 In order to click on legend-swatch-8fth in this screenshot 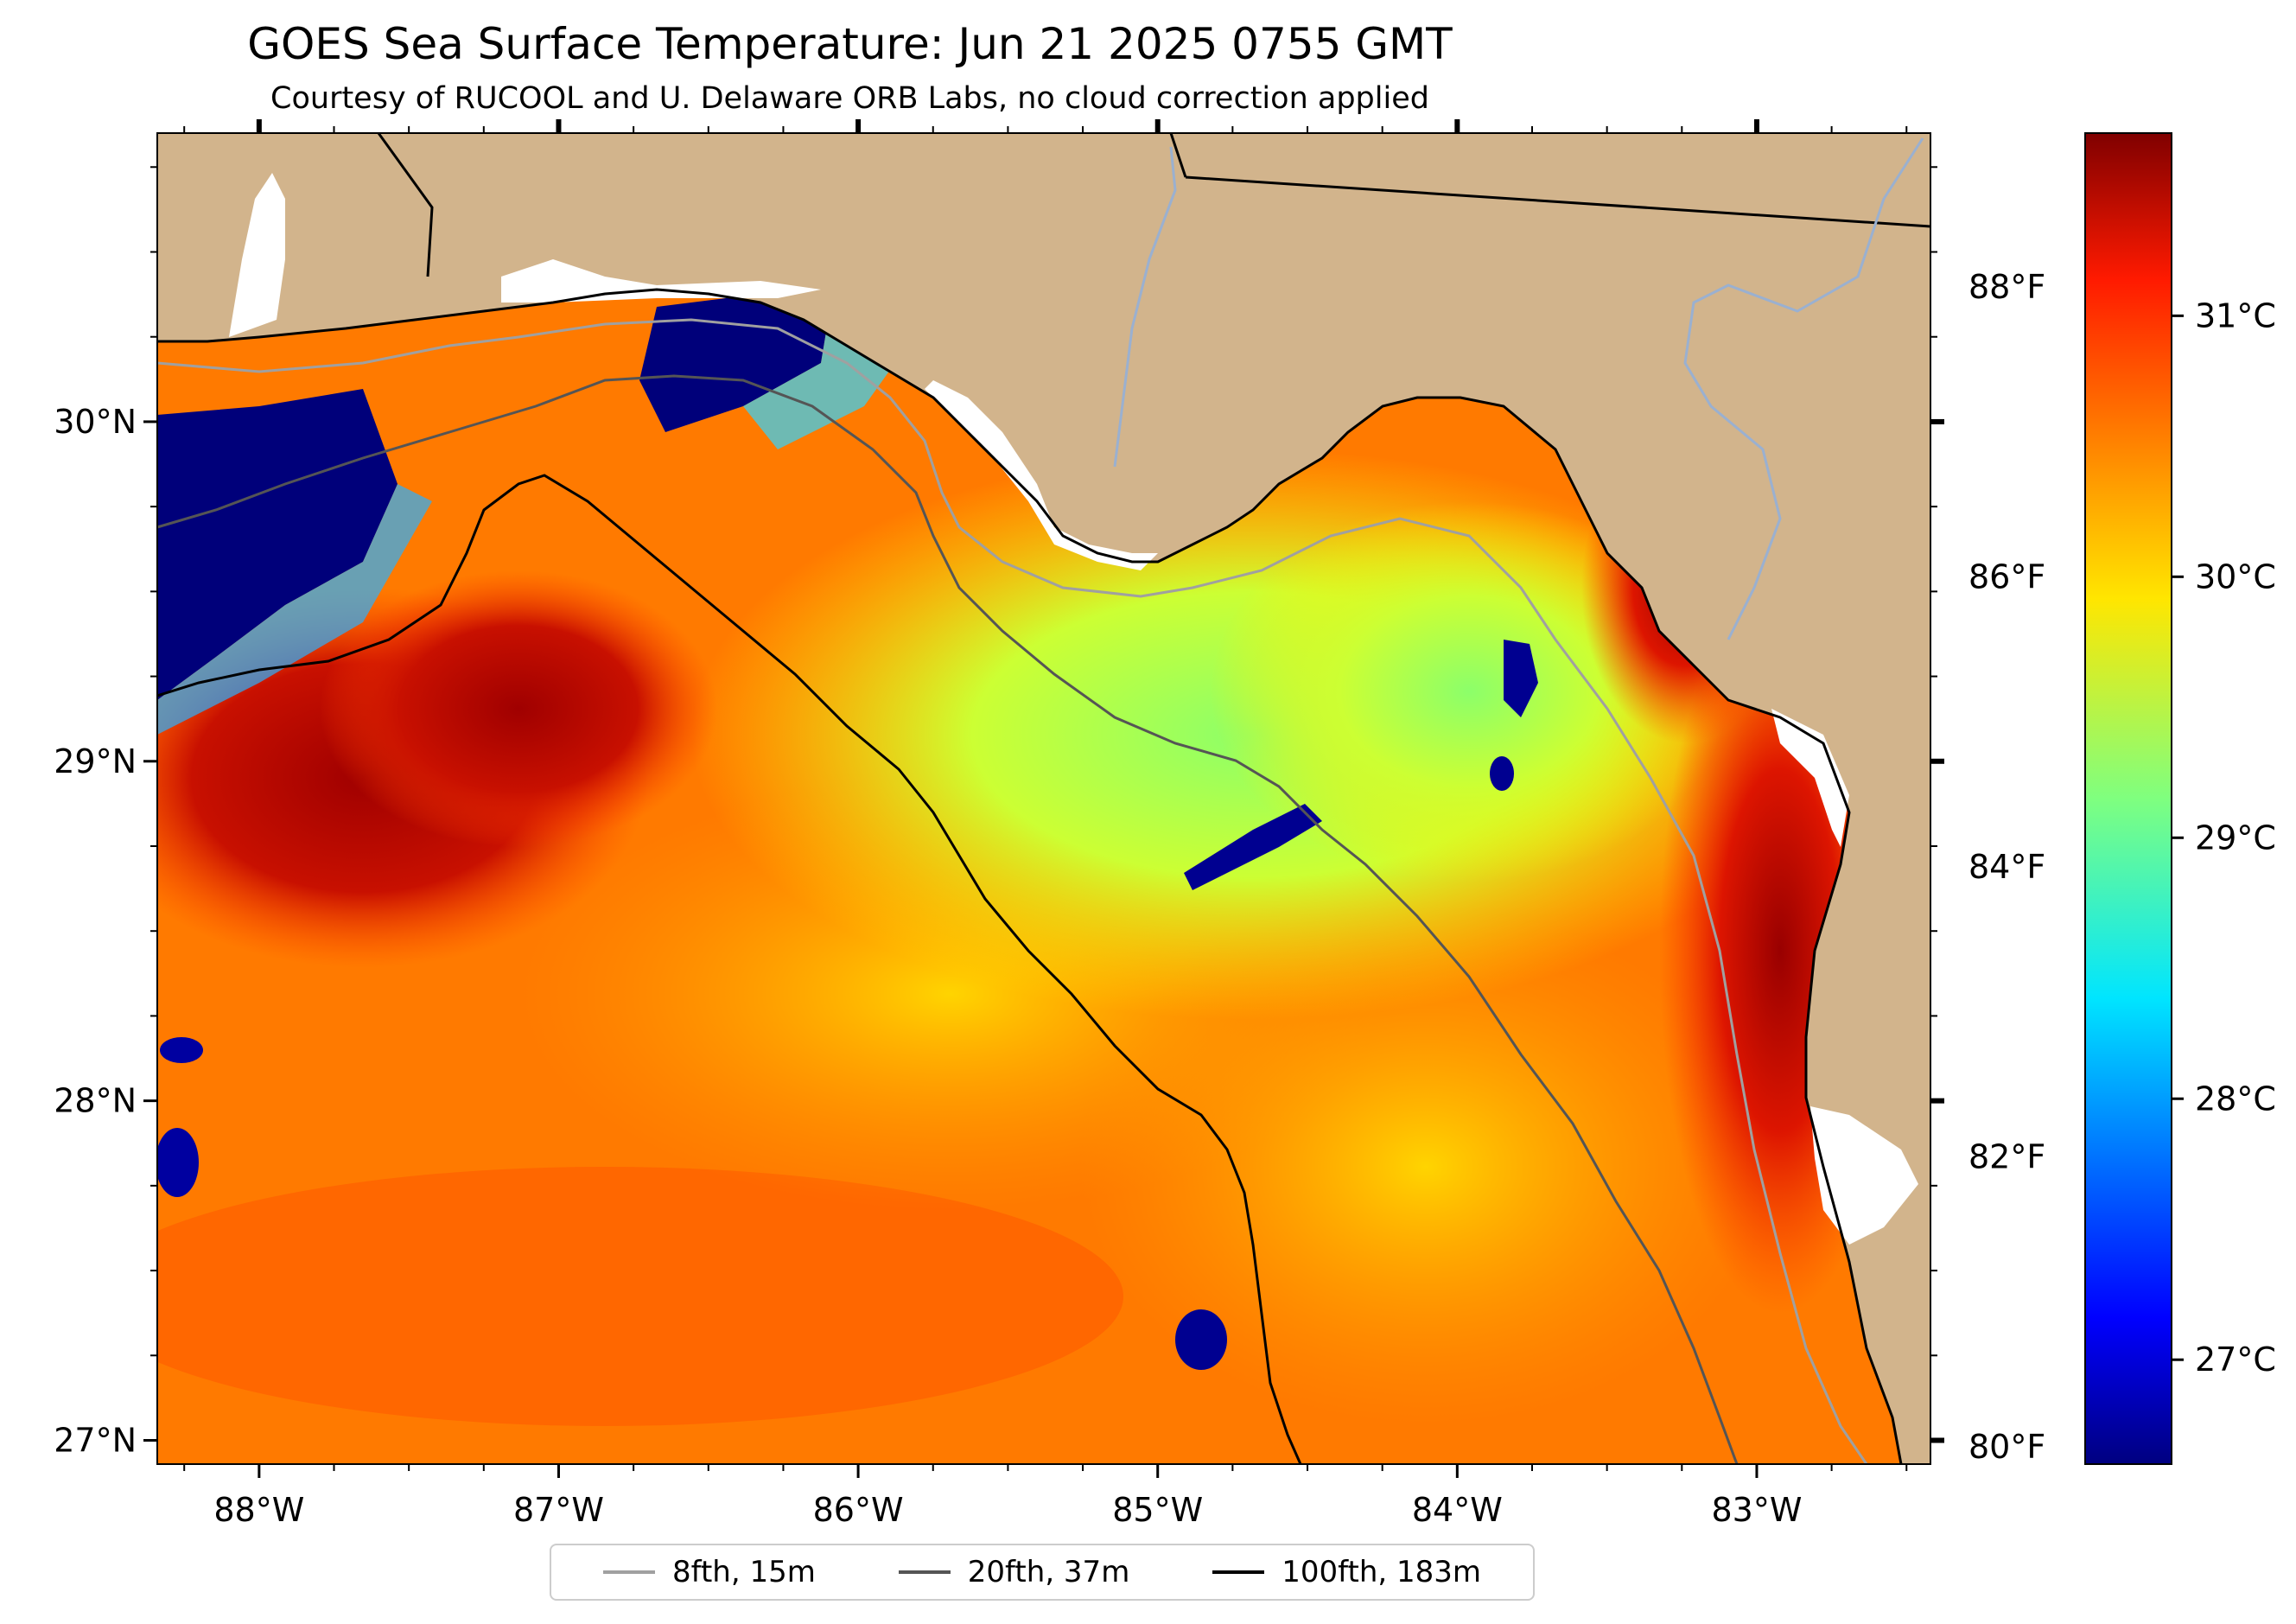, I will do `click(628, 1572)`.